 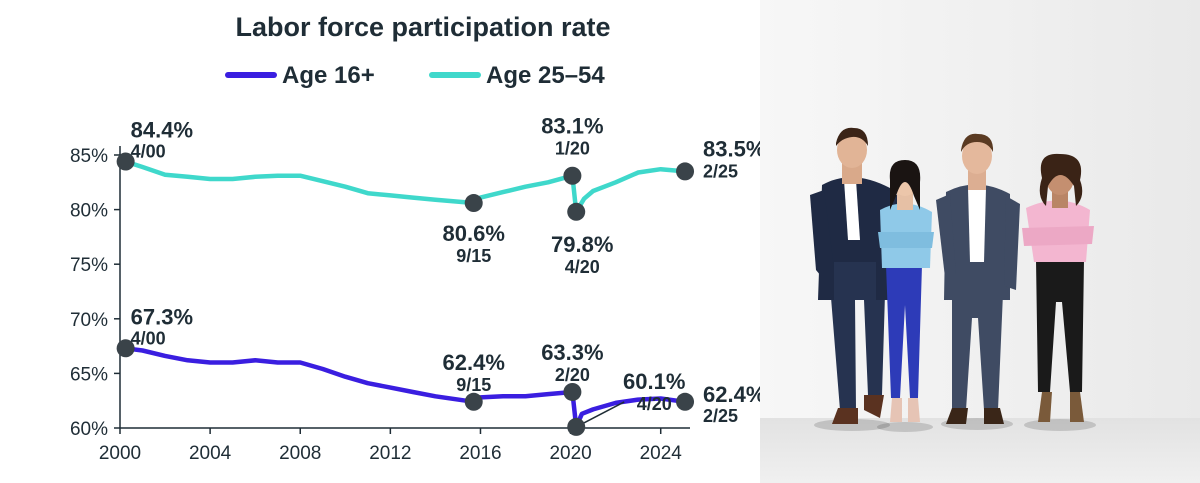 What do you see at coordinates (210, 453) in the screenshot?
I see `x-tick-label: 2004` at bounding box center [210, 453].